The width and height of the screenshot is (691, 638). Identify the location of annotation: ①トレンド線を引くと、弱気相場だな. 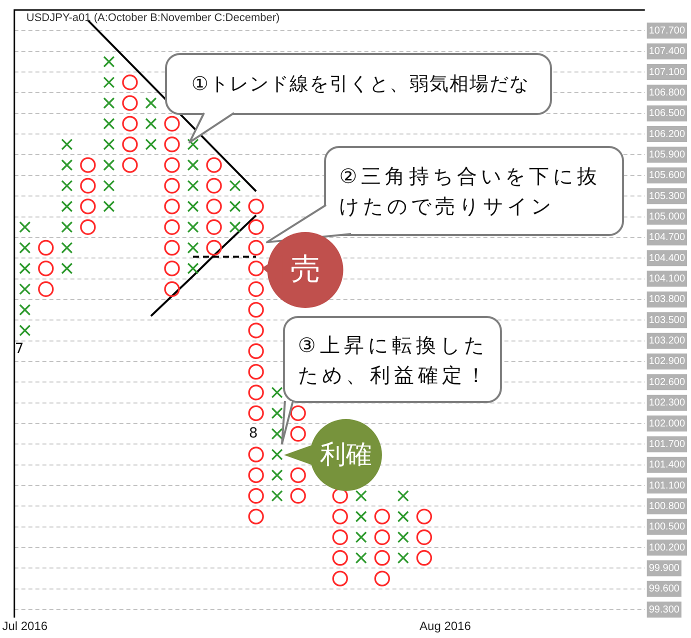
(358, 84).